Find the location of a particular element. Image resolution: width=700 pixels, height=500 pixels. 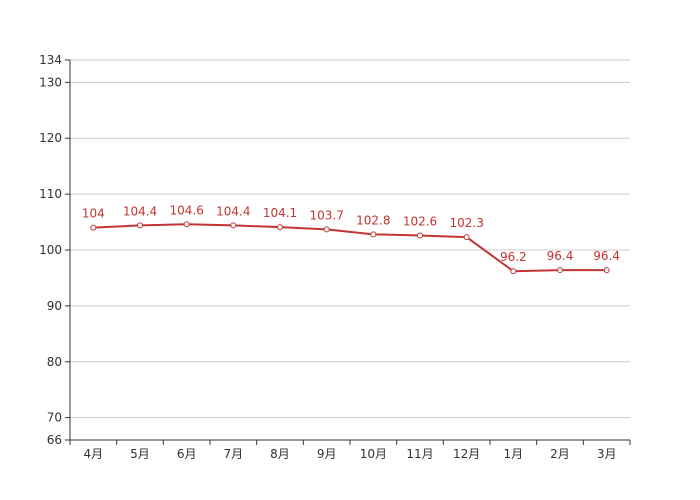

data-label: 102.8 is located at coordinates (373, 220).